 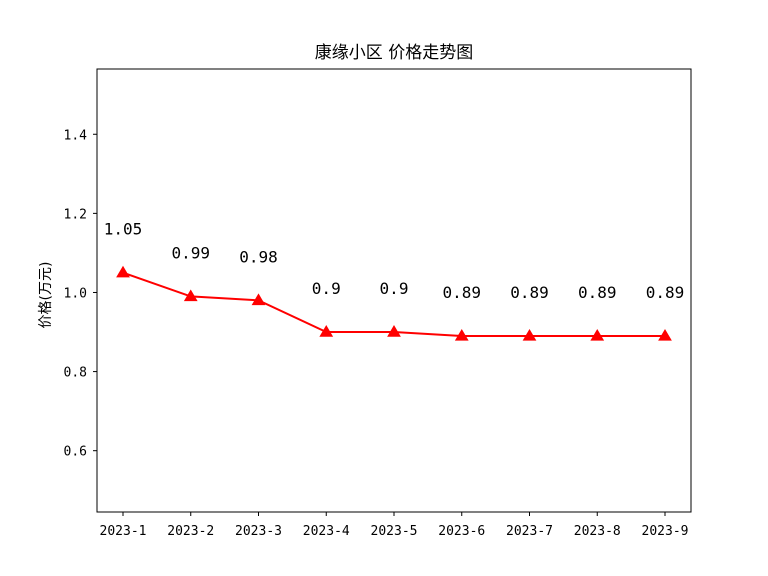 I want to click on y-tick-label: 1.2, so click(x=75, y=214).